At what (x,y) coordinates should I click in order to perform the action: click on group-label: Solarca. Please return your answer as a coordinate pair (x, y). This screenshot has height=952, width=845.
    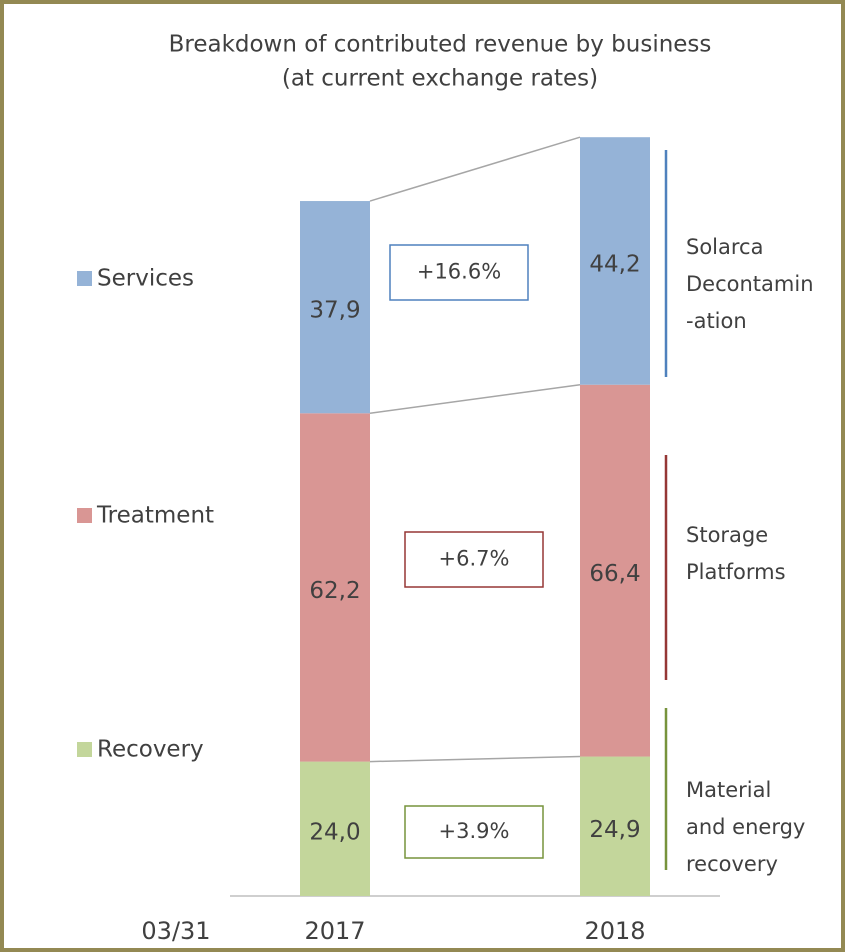
    Looking at the image, I should click on (724, 247).